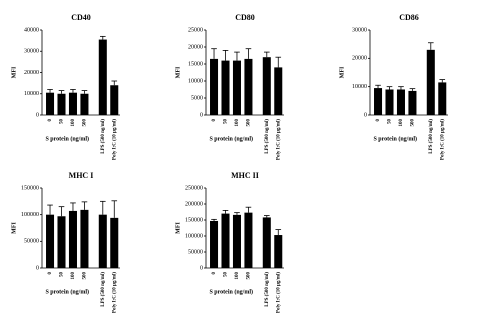 Image resolution: width=504 pixels, height=328 pixels. I want to click on y-tick-label: 15000, so click(195, 64).